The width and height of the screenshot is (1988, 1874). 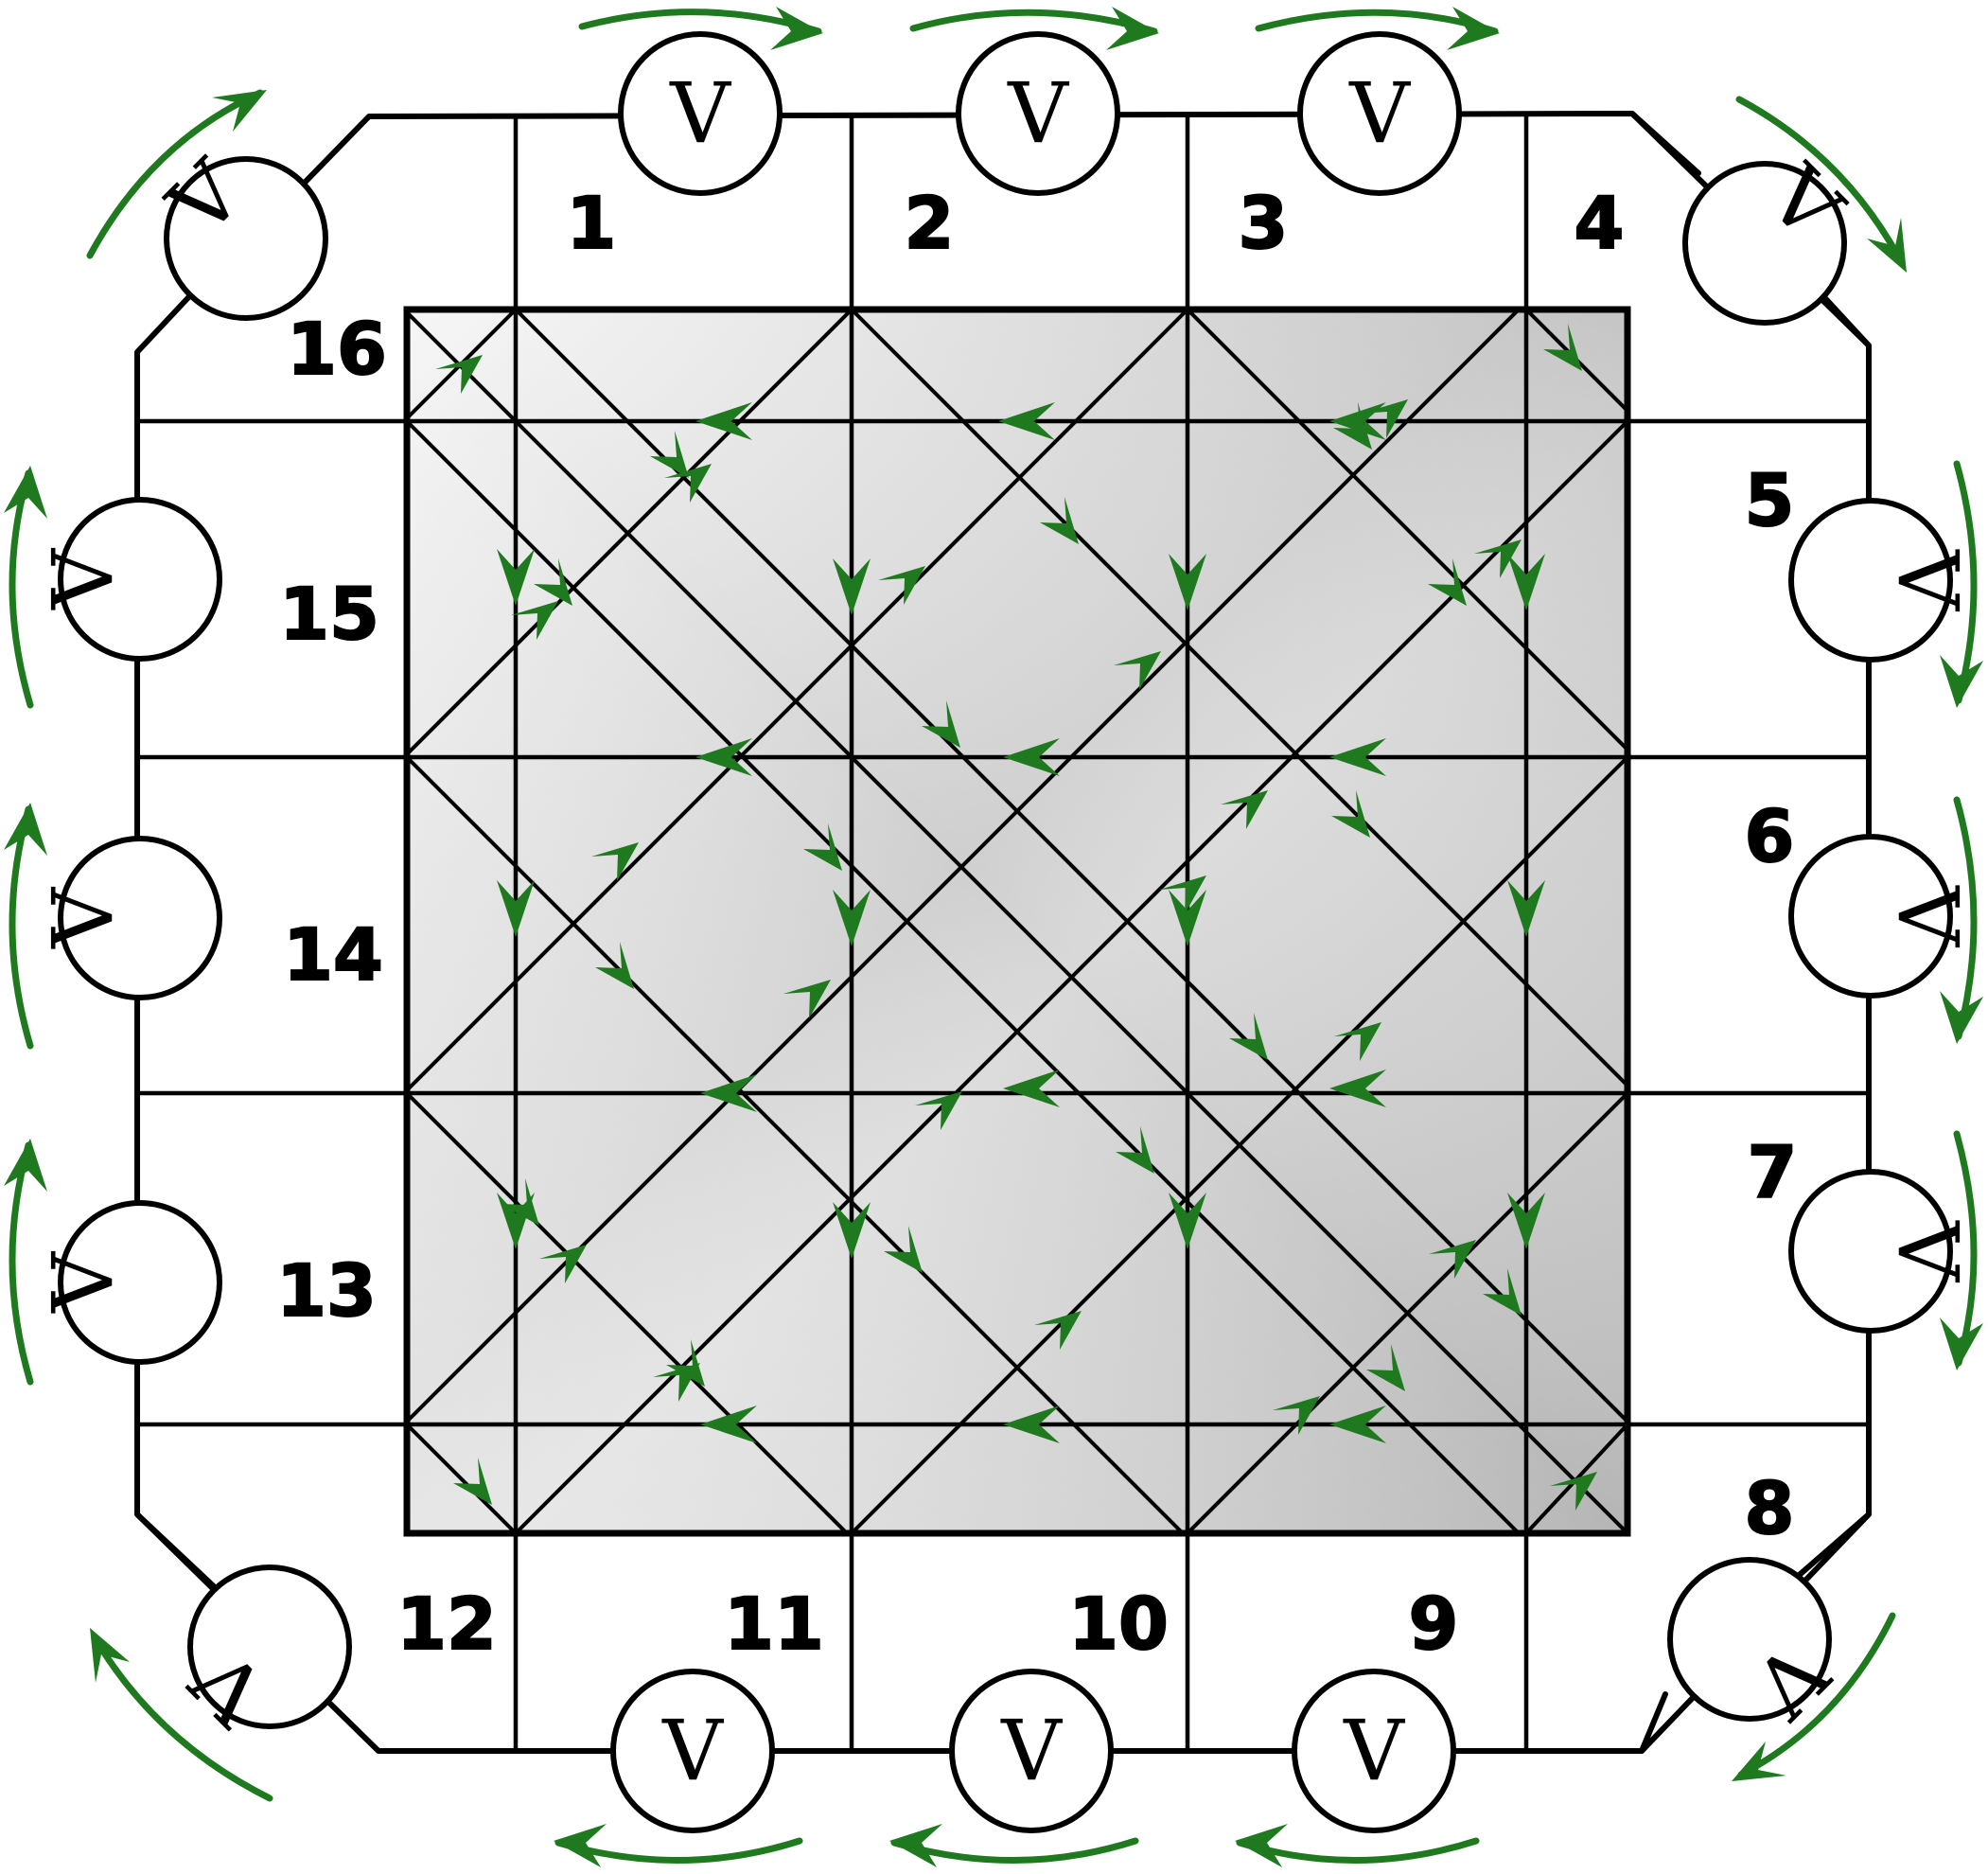 I want to click on contact-label-11: 11, so click(x=774, y=1624).